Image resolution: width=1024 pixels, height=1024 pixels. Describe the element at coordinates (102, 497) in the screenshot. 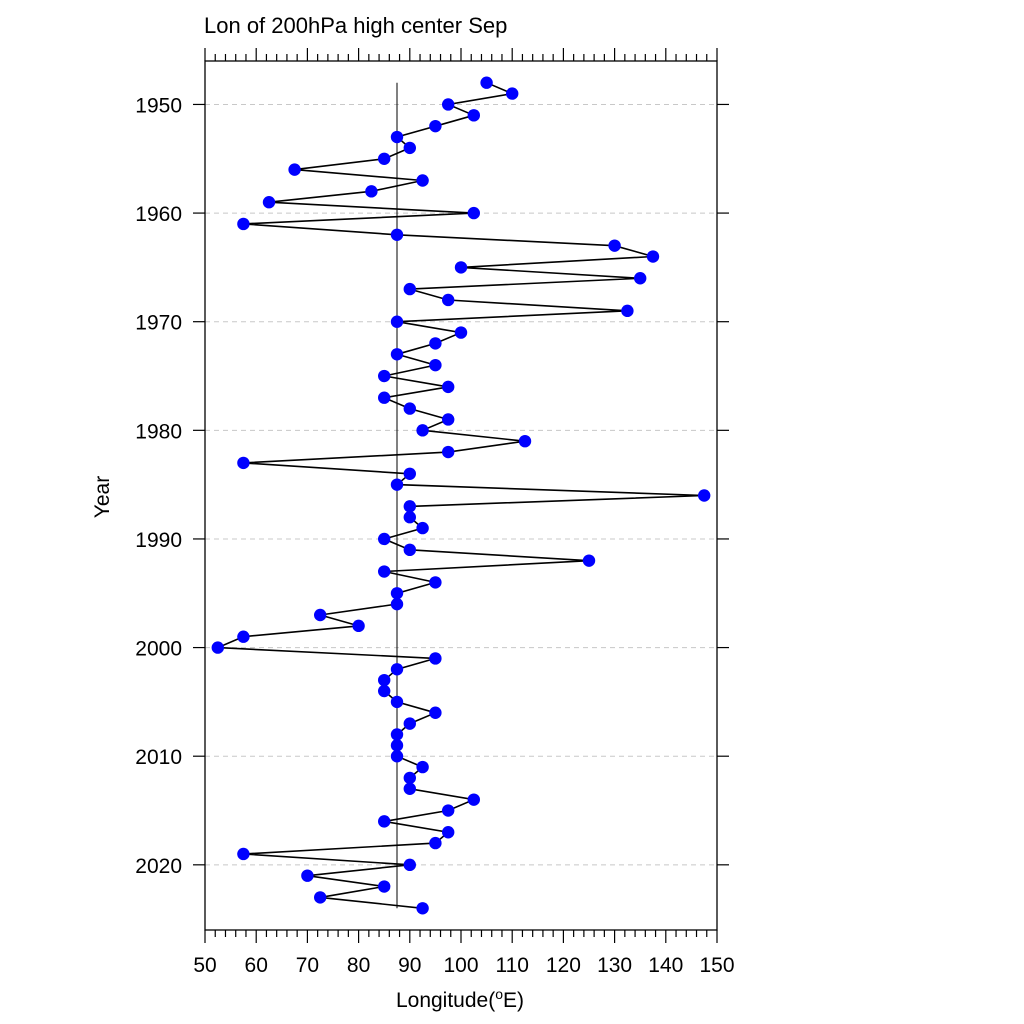

I see `y-axis-label: Year` at that location.